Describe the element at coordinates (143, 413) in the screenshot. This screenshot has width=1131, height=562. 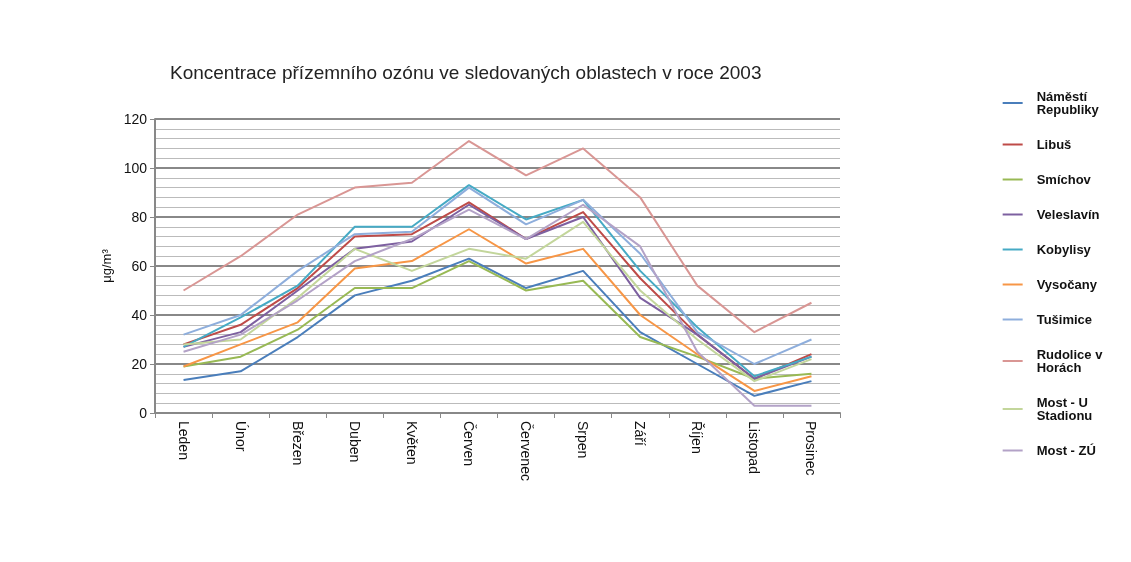
I see `y-tick-label: 0` at that location.